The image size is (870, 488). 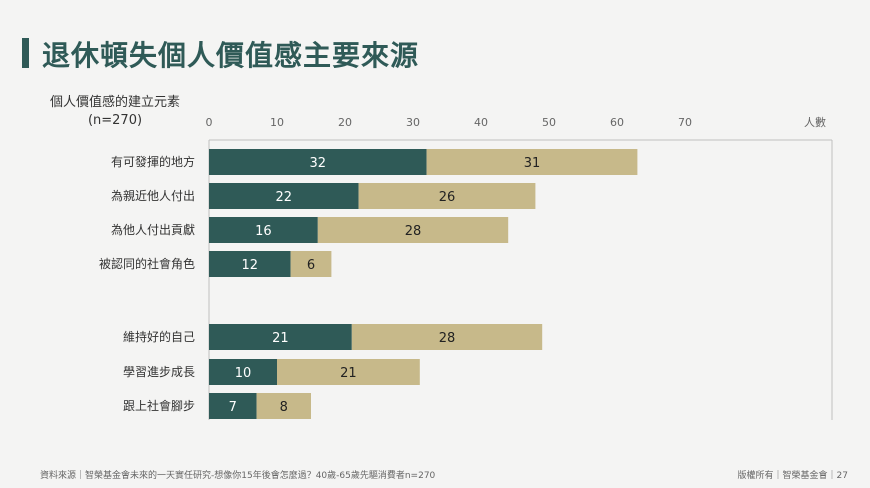 I want to click on data-label-s0-4: 21, so click(x=280, y=338).